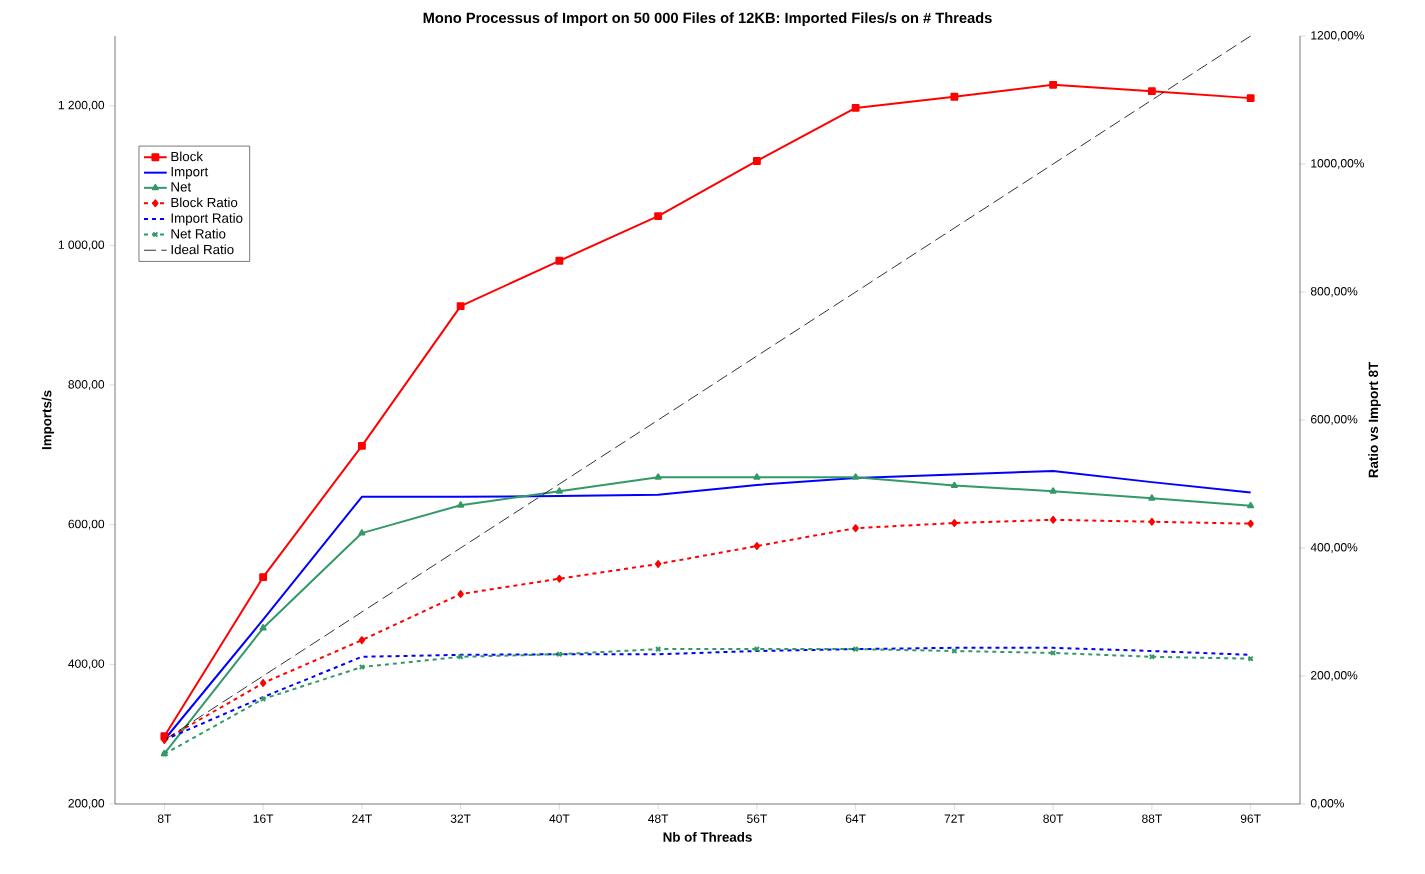 The width and height of the screenshot is (1425, 874). Describe the element at coordinates (1152, 818) in the screenshot. I see `x-tick-label: 88T` at that location.